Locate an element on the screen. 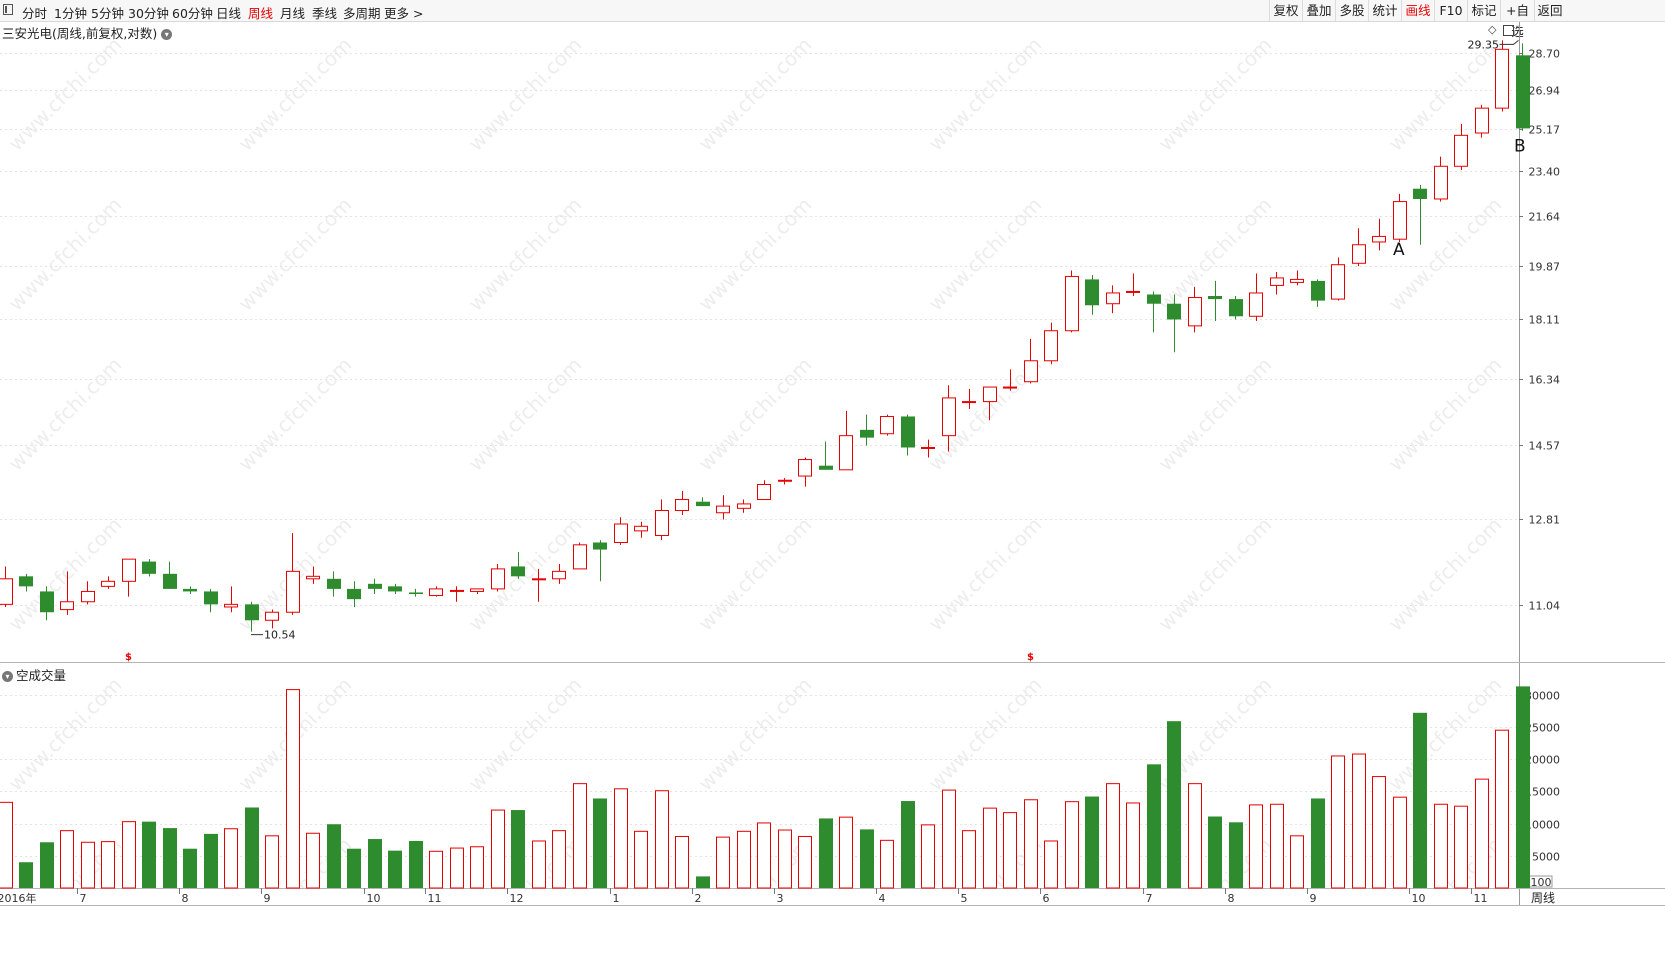  chevron-right-icon: > is located at coordinates (416, 13).